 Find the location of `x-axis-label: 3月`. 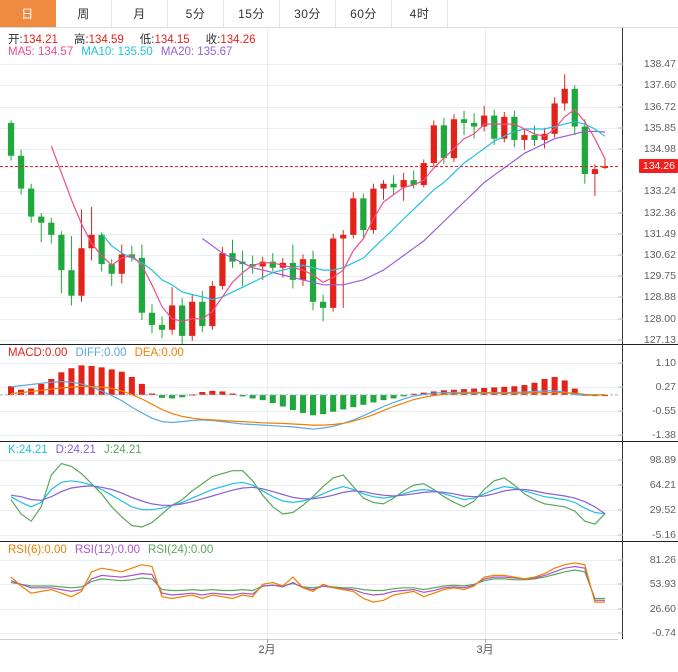

x-axis-label: 3月 is located at coordinates (485, 650).